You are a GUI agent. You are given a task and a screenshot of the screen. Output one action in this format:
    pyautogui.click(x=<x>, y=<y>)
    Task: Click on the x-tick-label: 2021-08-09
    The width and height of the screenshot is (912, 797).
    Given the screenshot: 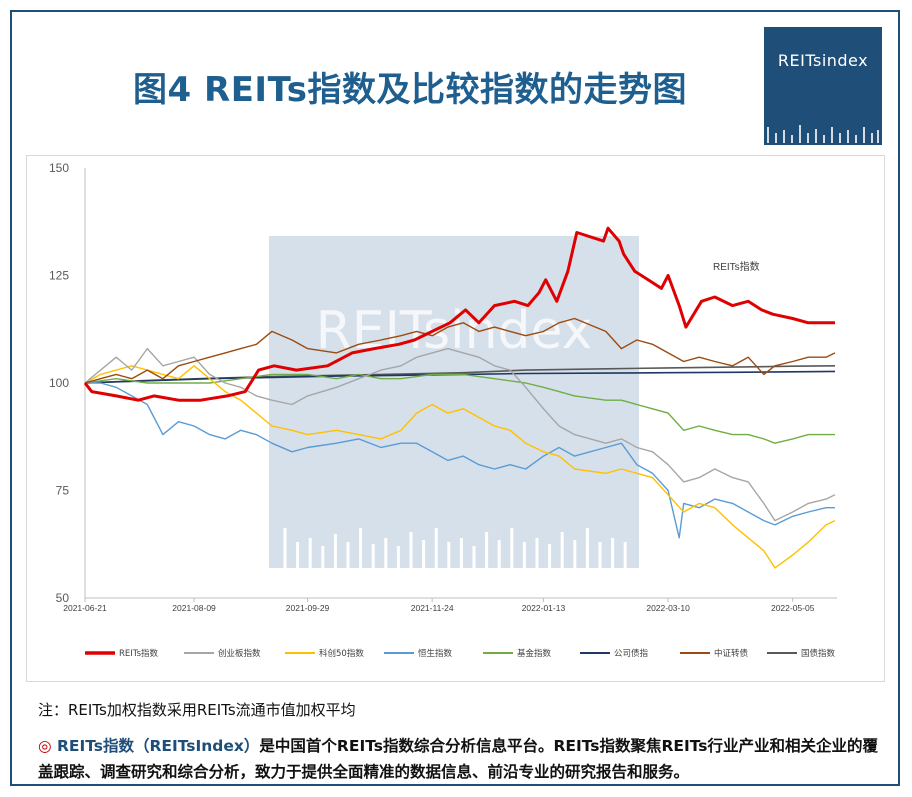 What is the action you would take?
    pyautogui.click(x=194, y=608)
    